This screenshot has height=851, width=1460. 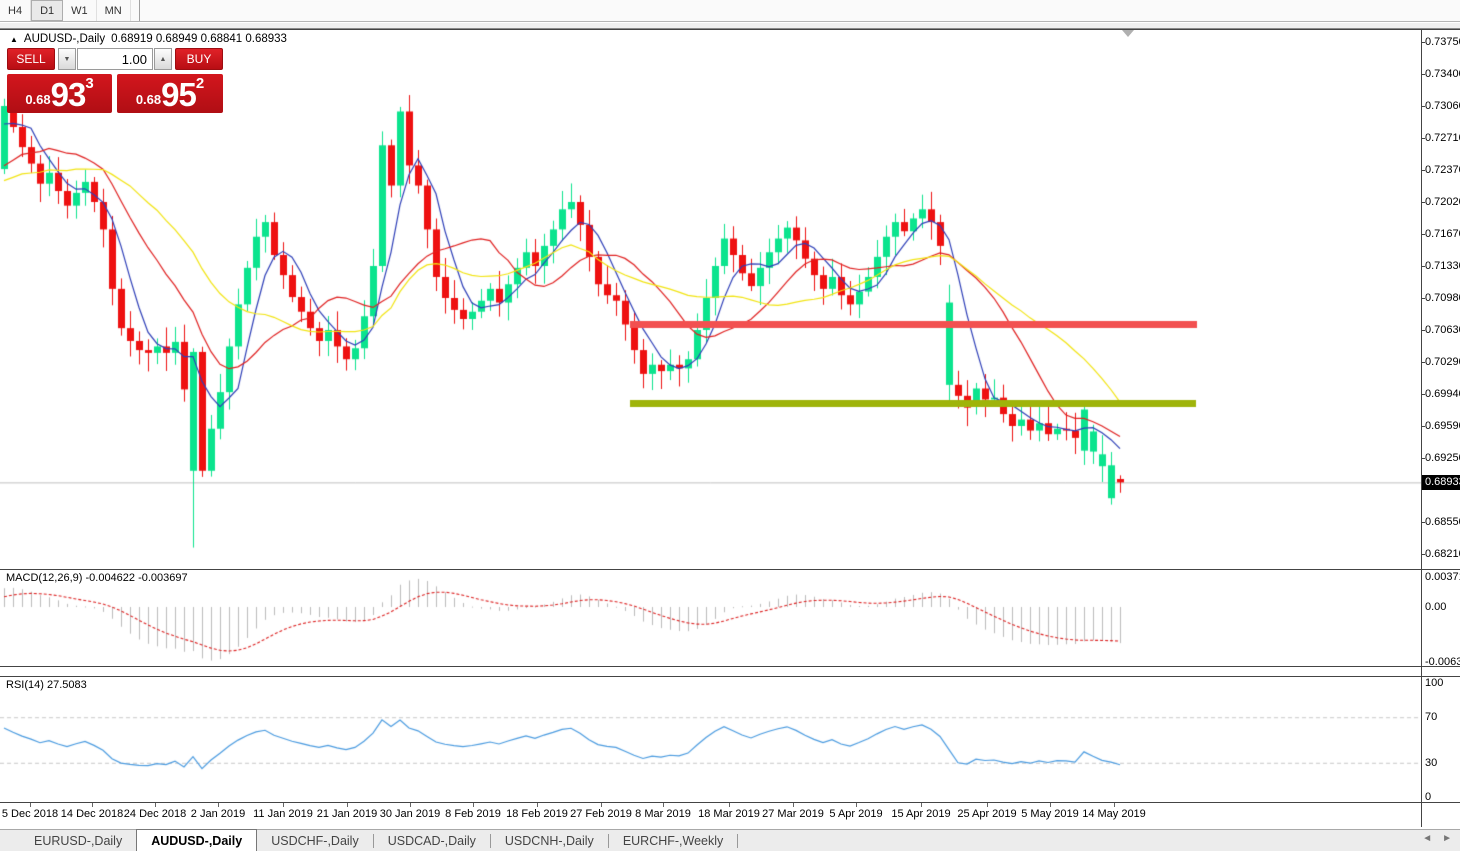 What do you see at coordinates (114, 10) in the screenshot?
I see `timeframe-tab-mn: MN` at bounding box center [114, 10].